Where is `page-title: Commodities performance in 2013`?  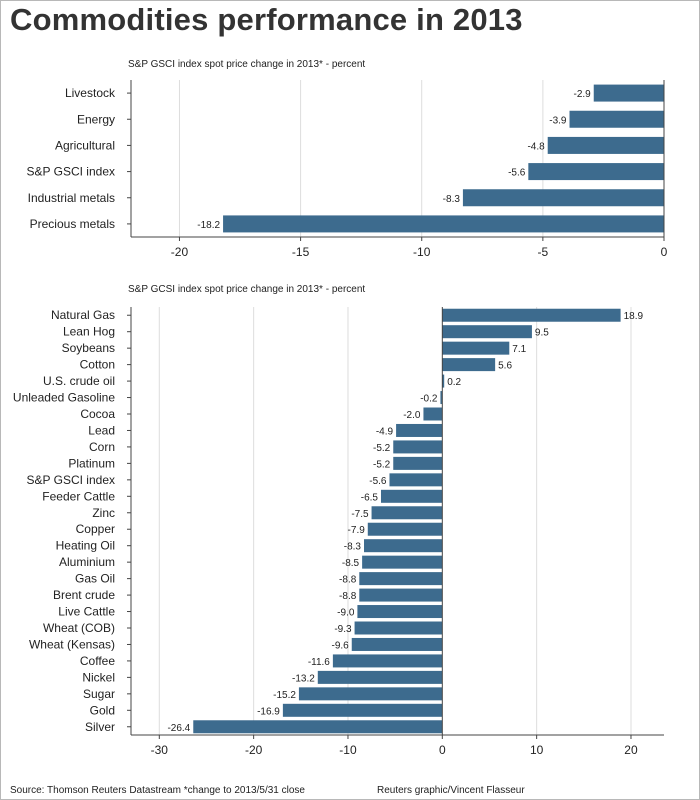
page-title: Commodities performance in 2013 is located at coordinates (266, 19).